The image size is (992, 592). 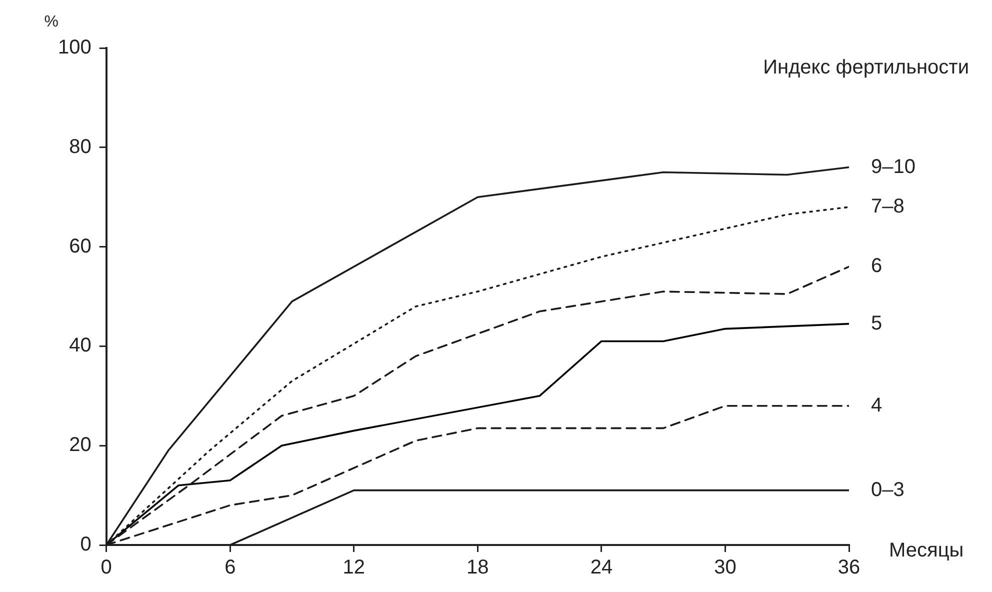 What do you see at coordinates (230, 567) in the screenshot?
I see `x-tick-label: 6` at bounding box center [230, 567].